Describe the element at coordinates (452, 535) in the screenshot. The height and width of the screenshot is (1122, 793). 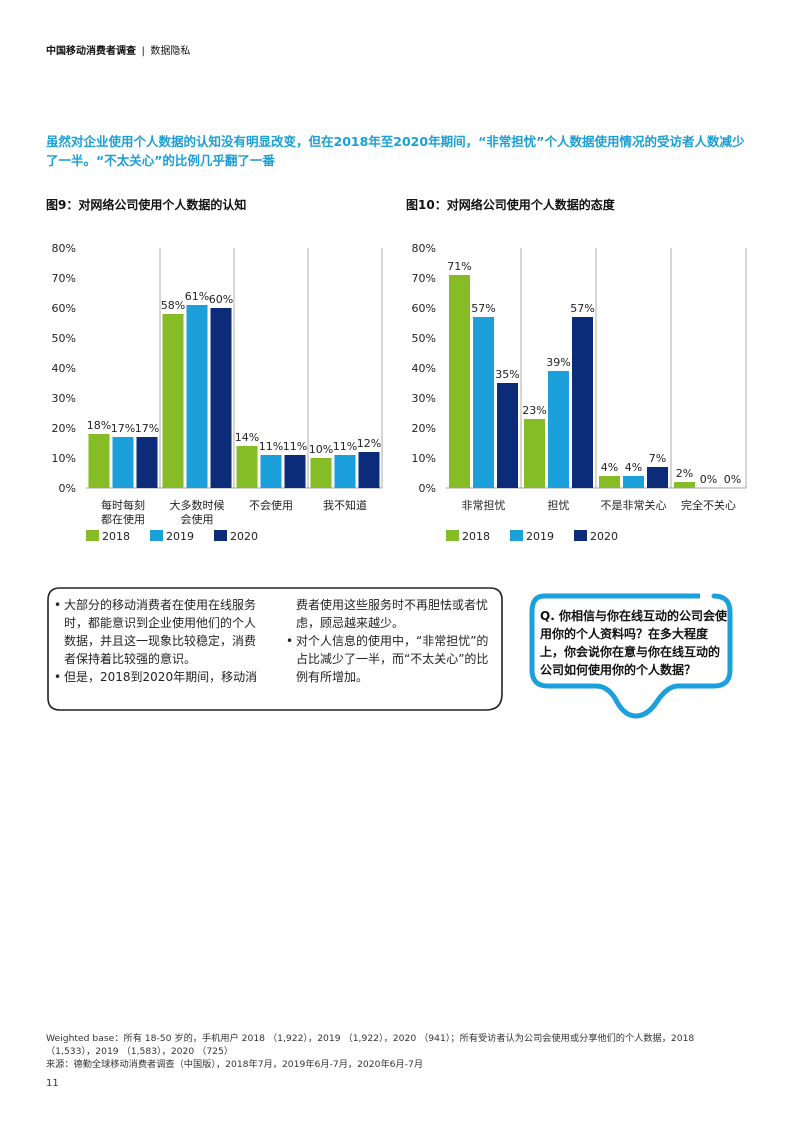
I see `c2-legend-swatch-2018` at that location.